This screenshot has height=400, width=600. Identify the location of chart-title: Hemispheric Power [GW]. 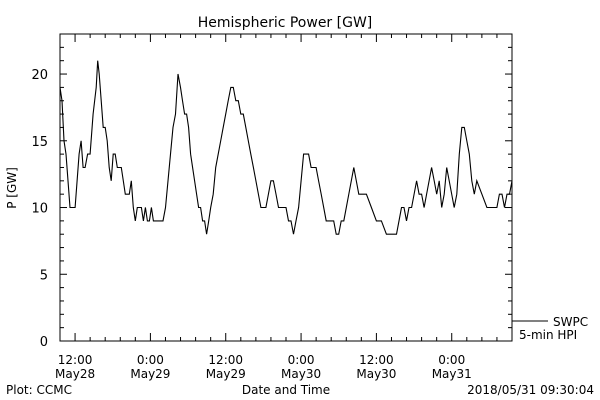
(285, 23).